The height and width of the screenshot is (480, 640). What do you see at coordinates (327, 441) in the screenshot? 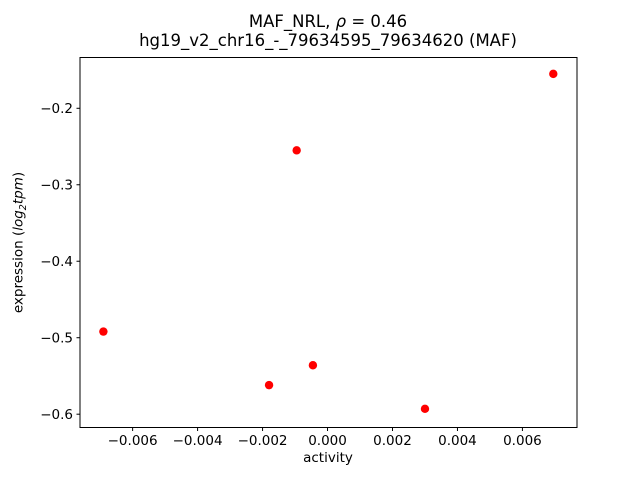
I see `x-tick-label: 0.000` at bounding box center [327, 441].